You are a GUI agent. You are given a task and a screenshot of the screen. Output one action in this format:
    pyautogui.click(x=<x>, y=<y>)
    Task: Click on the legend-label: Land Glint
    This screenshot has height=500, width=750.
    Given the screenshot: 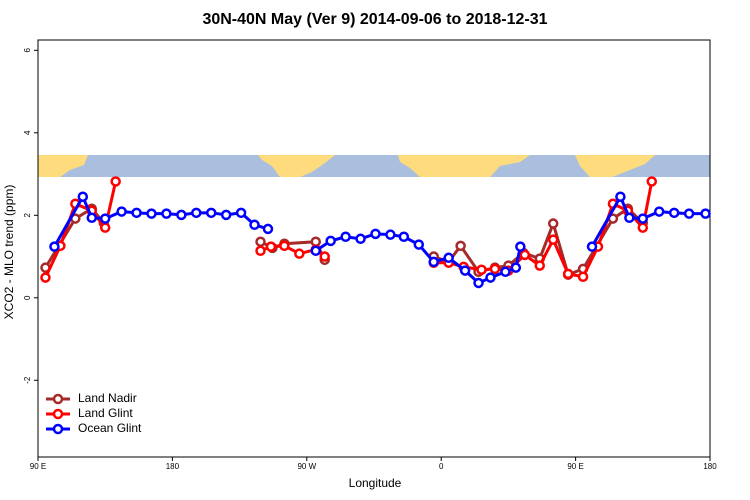 What is the action you would take?
    pyautogui.click(x=105, y=413)
    